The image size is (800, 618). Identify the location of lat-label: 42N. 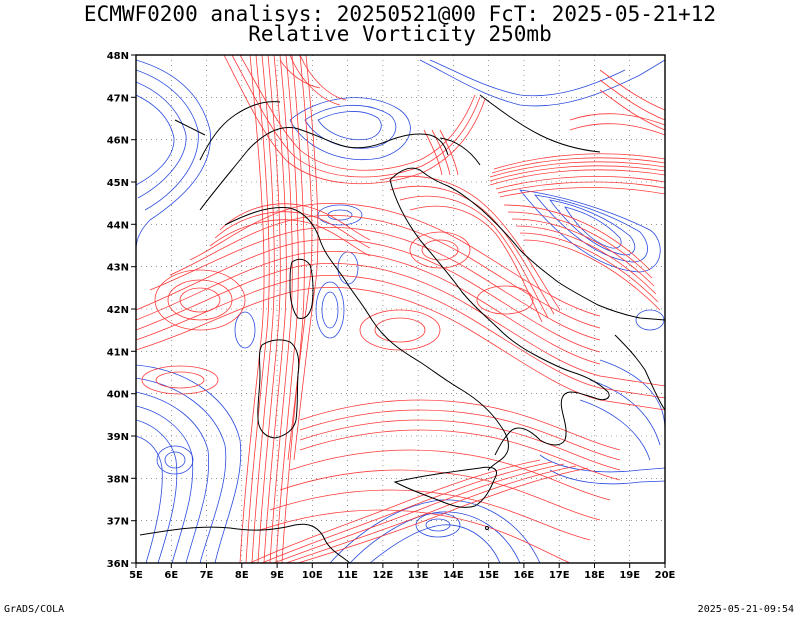
(118, 310).